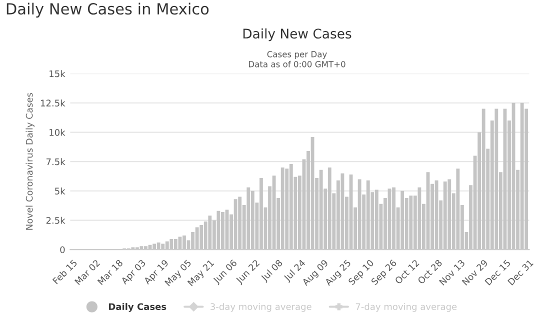 The width and height of the screenshot is (540, 320). What do you see at coordinates (297, 59) in the screenshot?
I see `chart-subtitle: Cases per Day Data as of 0:00 GMT+0` at bounding box center [297, 59].